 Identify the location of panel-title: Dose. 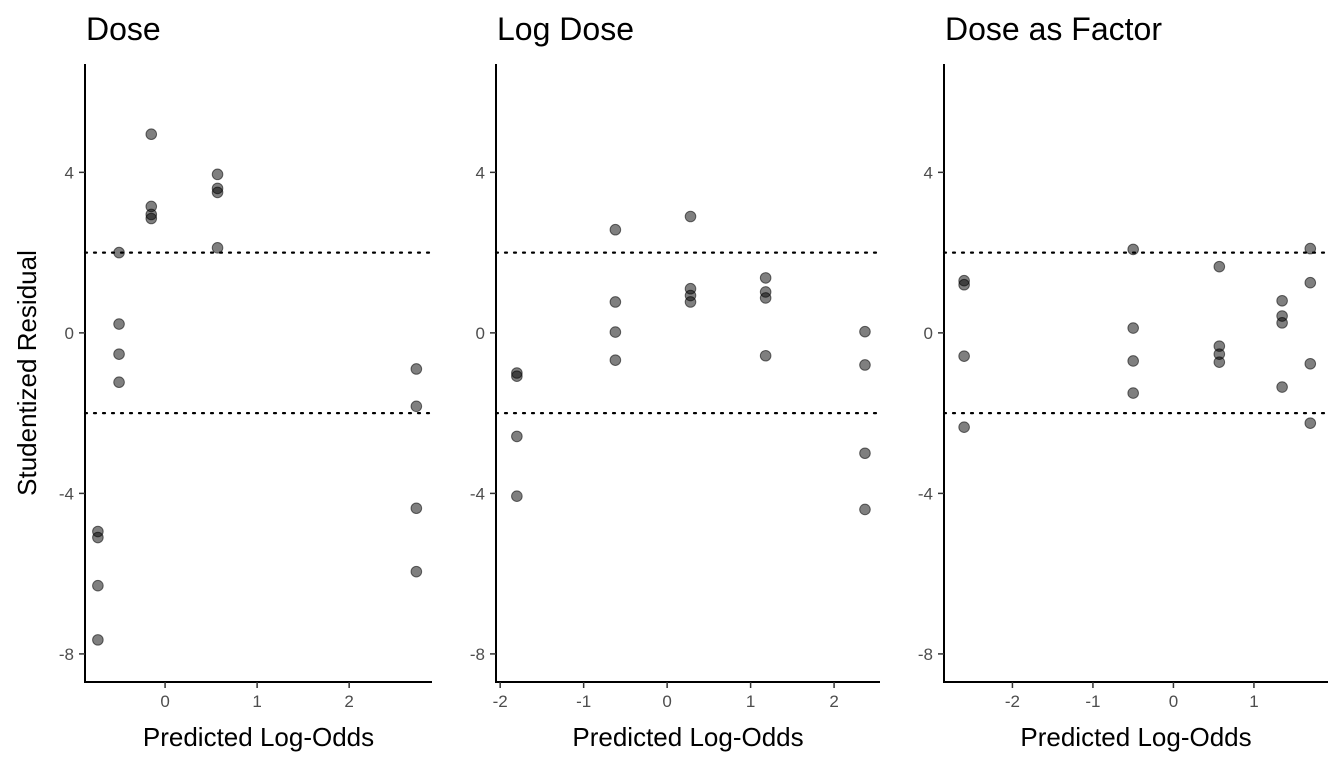
(123, 29).